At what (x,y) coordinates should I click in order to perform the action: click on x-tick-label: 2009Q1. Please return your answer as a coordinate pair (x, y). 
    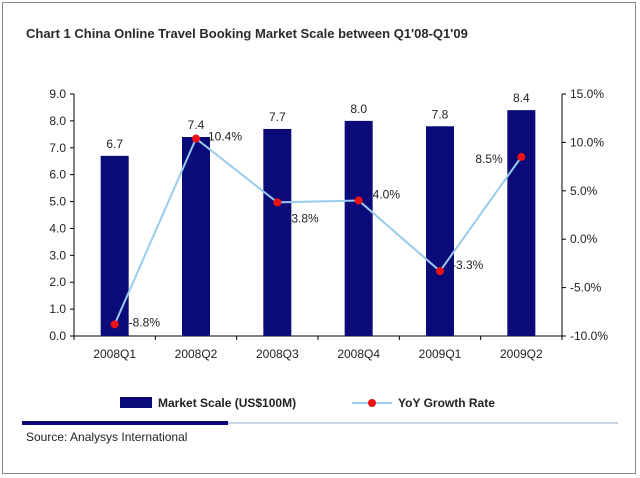
    Looking at the image, I should click on (440, 354).